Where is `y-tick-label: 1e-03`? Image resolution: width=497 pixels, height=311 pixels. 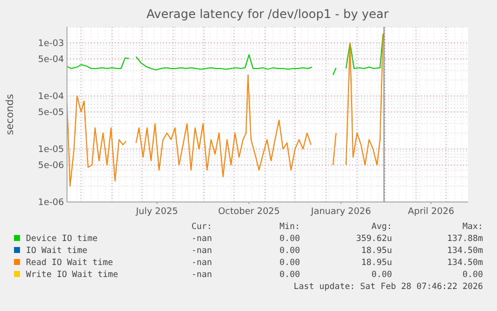
y-tick-label: 1e-03 is located at coordinates (51, 44).